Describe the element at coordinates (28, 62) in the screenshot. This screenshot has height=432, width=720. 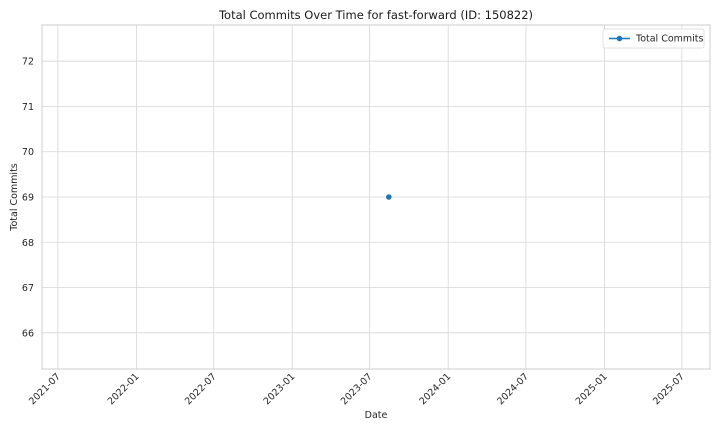
I see `y-tick-label: 72` at that location.